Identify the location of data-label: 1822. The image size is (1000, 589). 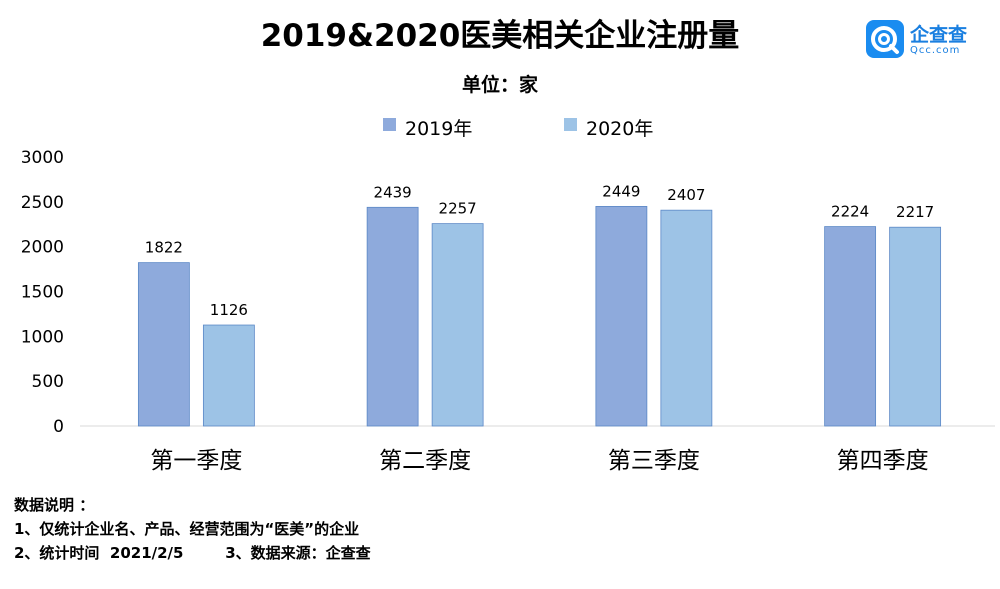
(164, 248).